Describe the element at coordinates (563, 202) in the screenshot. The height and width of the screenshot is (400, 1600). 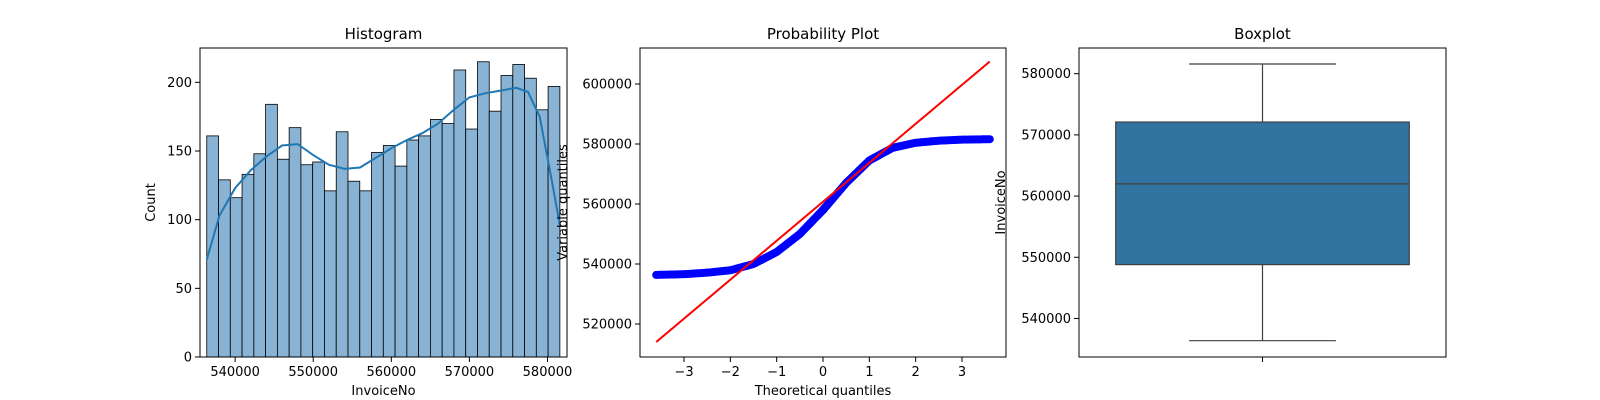
I see `probability-plot-y-label: Variable quantiles` at that location.